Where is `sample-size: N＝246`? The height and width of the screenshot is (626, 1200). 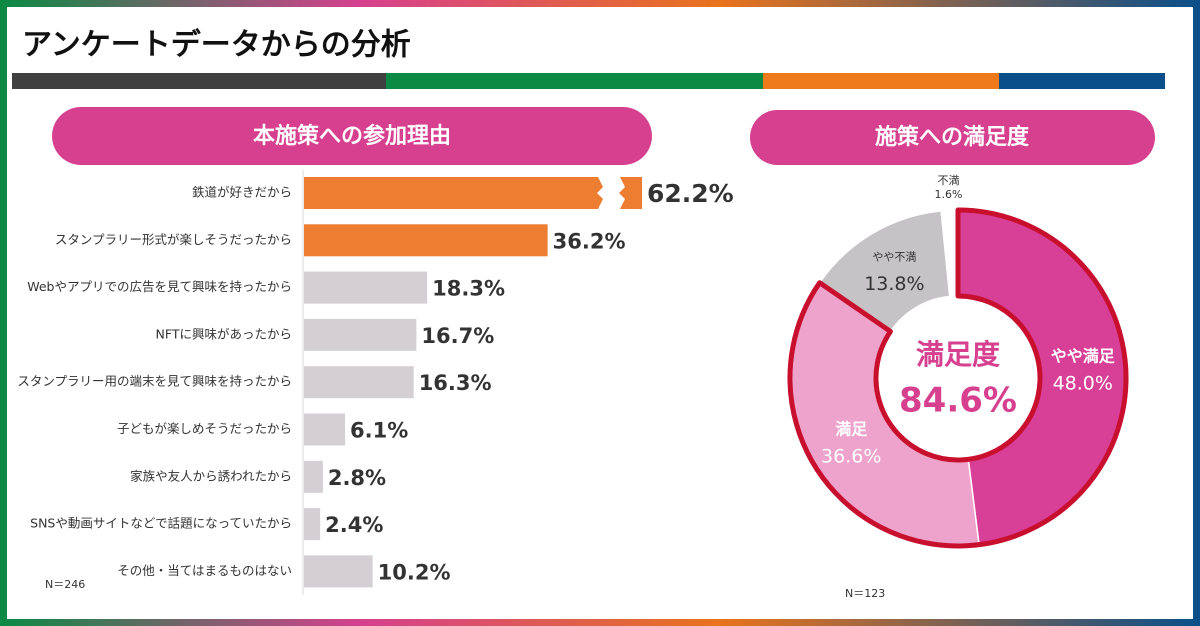
sample-size: N＝246 is located at coordinates (65, 584).